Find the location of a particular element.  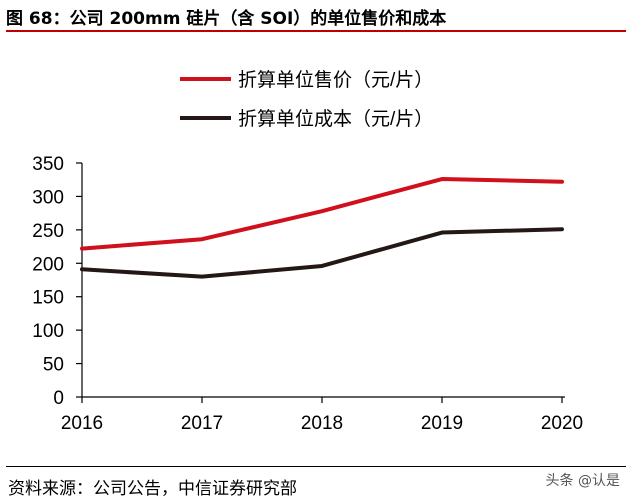

legend: 折算单位售价（元/片） 折算单位成本（元/片） is located at coordinates (306, 99).